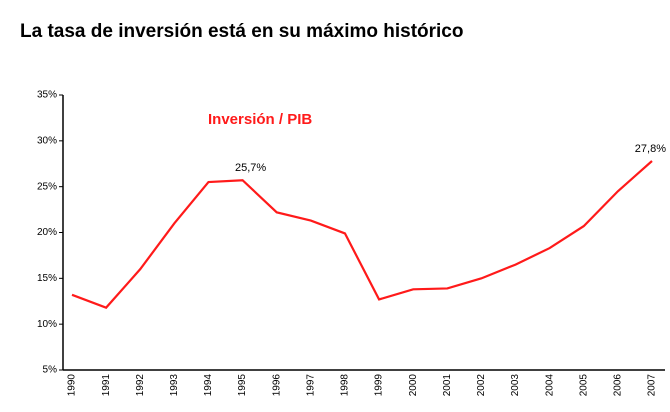  Describe the element at coordinates (208, 385) in the screenshot. I see `x-tick-label: 1994` at that location.